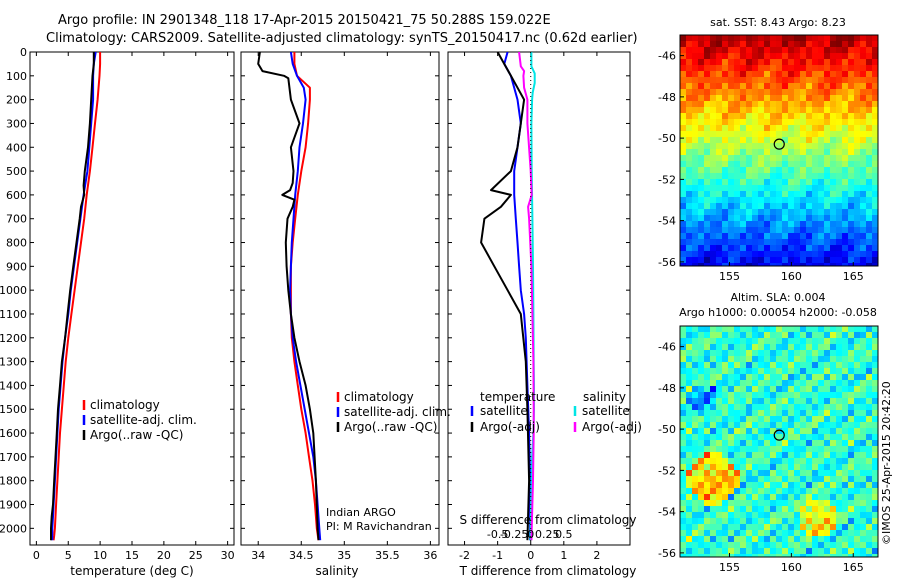 The width and height of the screenshot is (900, 580). Describe the element at coordinates (779, 435) in the screenshot. I see `argo-float-marker` at that location.